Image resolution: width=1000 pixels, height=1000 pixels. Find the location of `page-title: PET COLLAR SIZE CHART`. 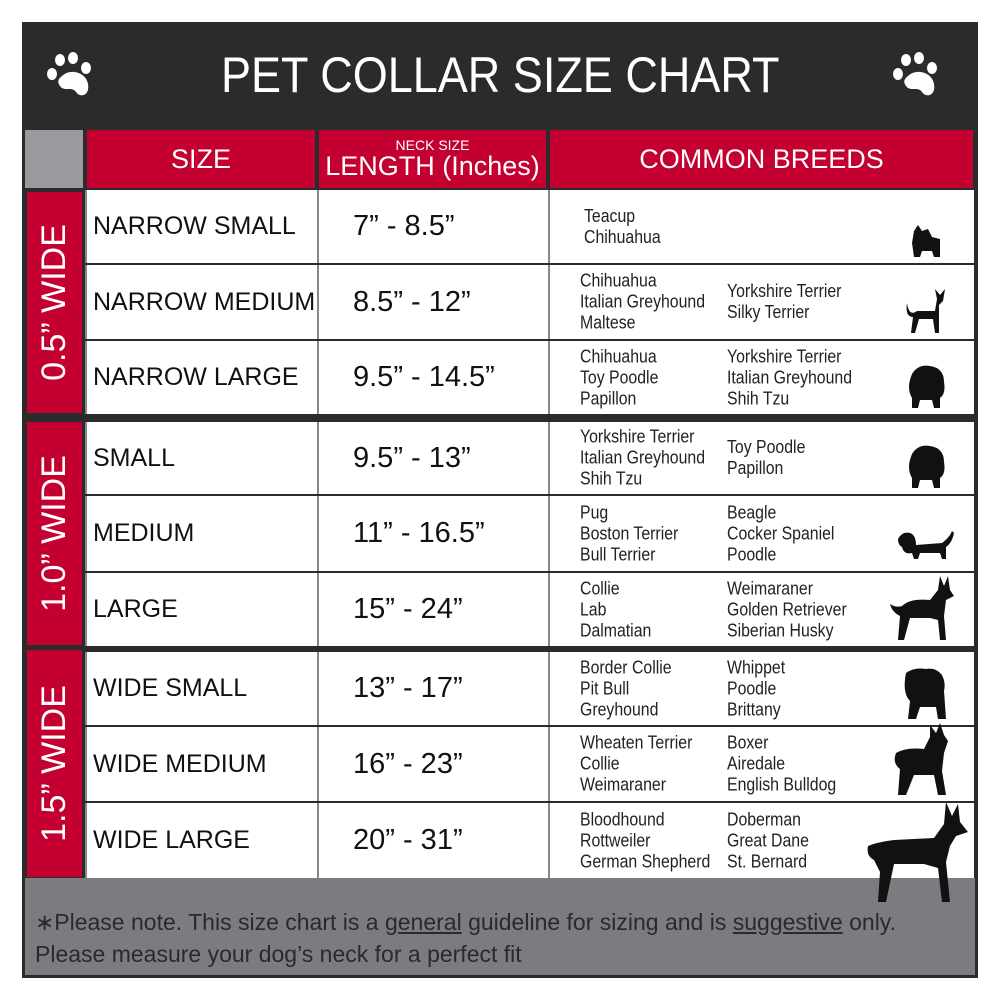

page-title: PET COLLAR SIZE CHART is located at coordinates (500, 75).